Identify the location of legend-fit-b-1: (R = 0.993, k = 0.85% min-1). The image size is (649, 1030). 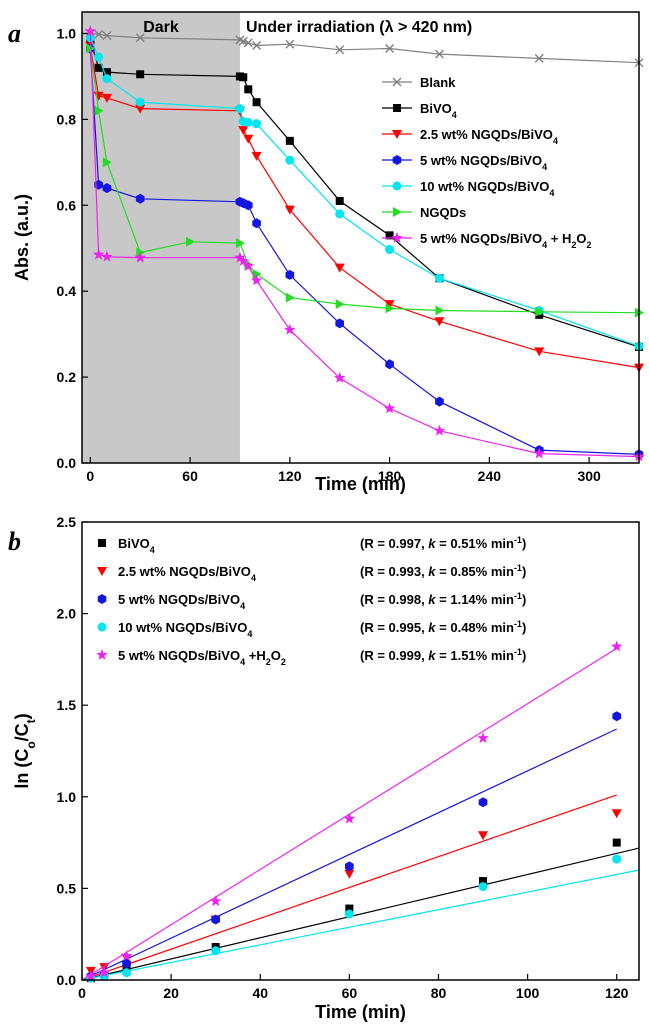
(443, 571).